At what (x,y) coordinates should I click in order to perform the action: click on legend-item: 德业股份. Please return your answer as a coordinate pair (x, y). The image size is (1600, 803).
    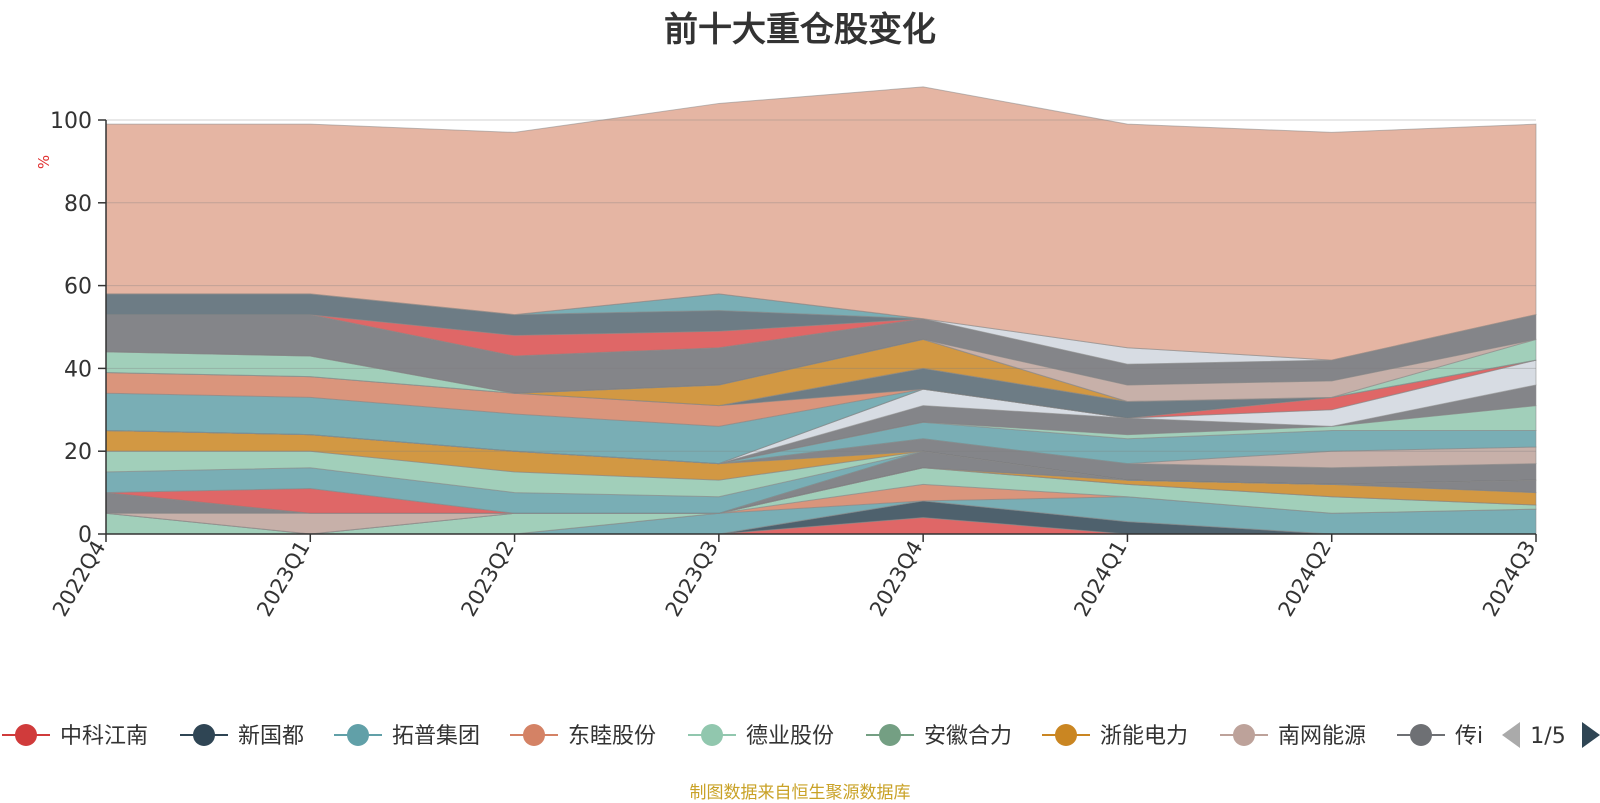
    Looking at the image, I should click on (761, 736).